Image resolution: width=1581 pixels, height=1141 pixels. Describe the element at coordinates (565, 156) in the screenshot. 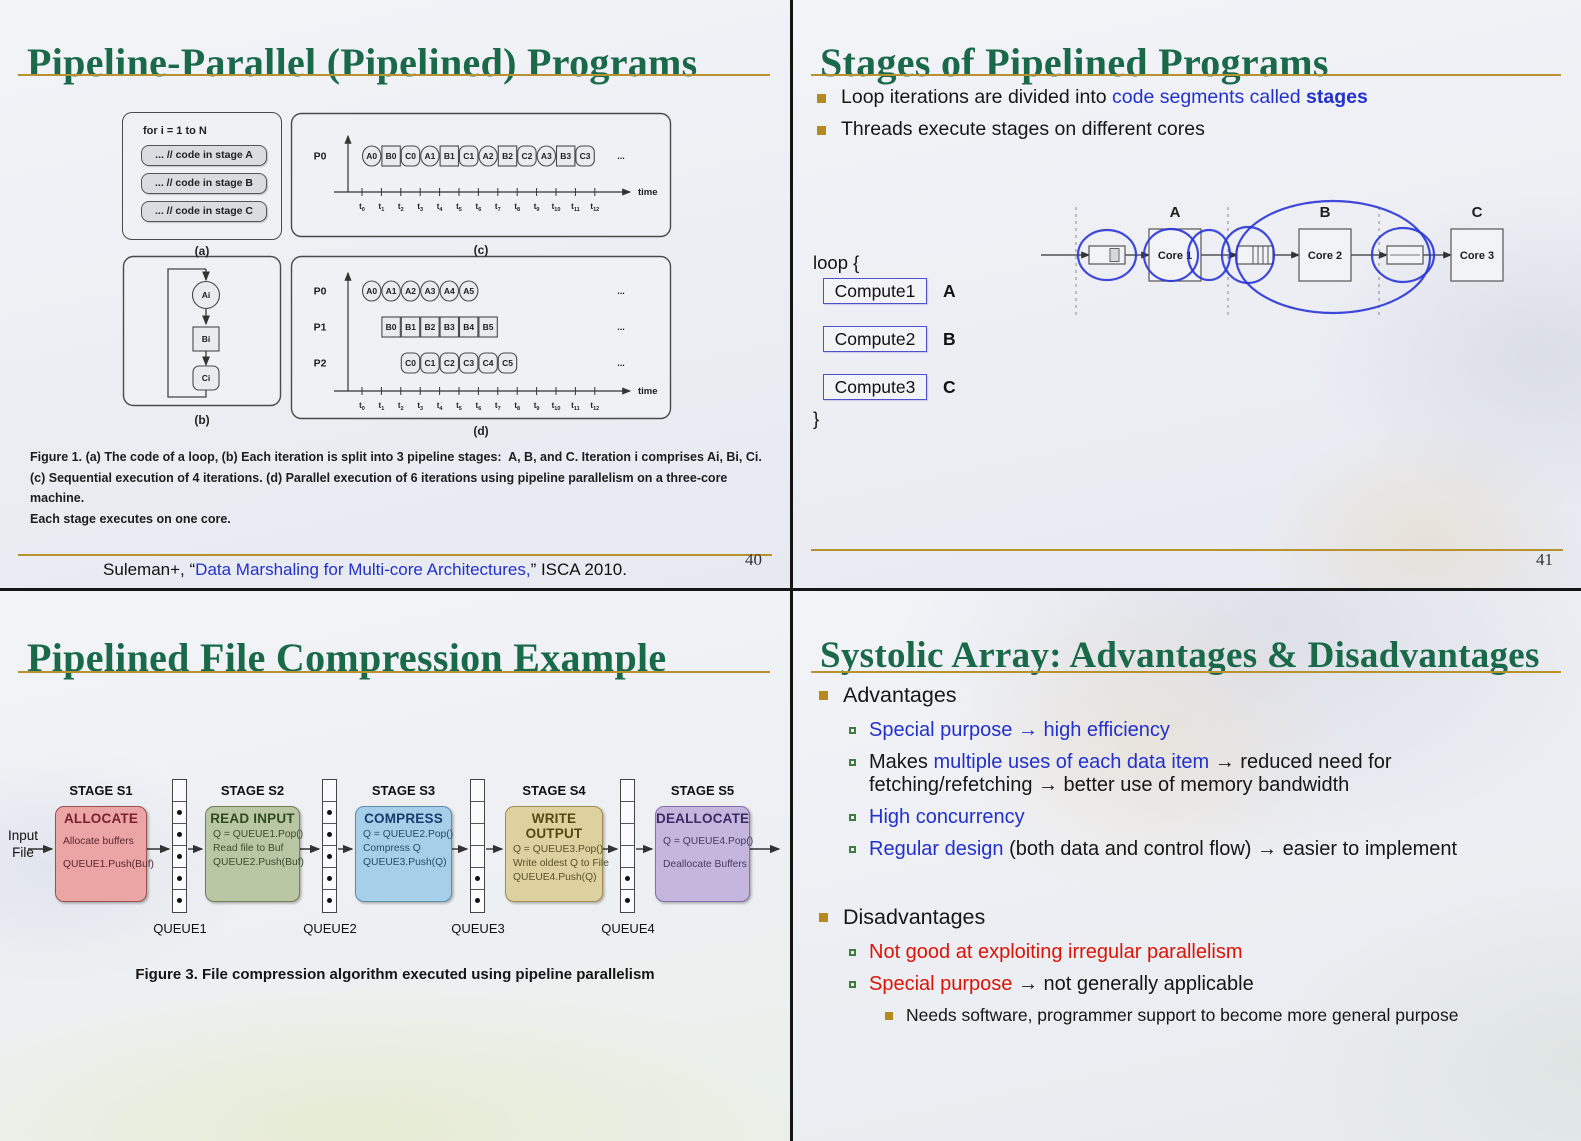

I see `sequence-item-label: B3` at that location.